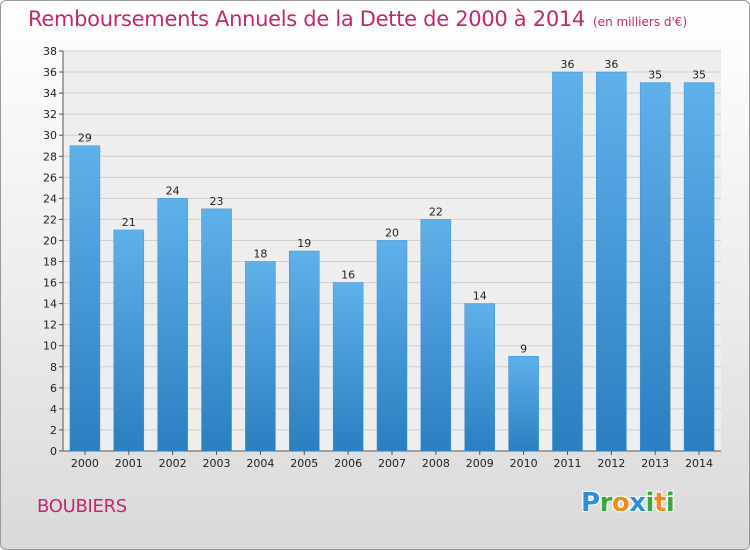 This screenshot has width=750, height=550. Describe the element at coordinates (50, 325) in the screenshot. I see `y-tick-label: 12` at that location.